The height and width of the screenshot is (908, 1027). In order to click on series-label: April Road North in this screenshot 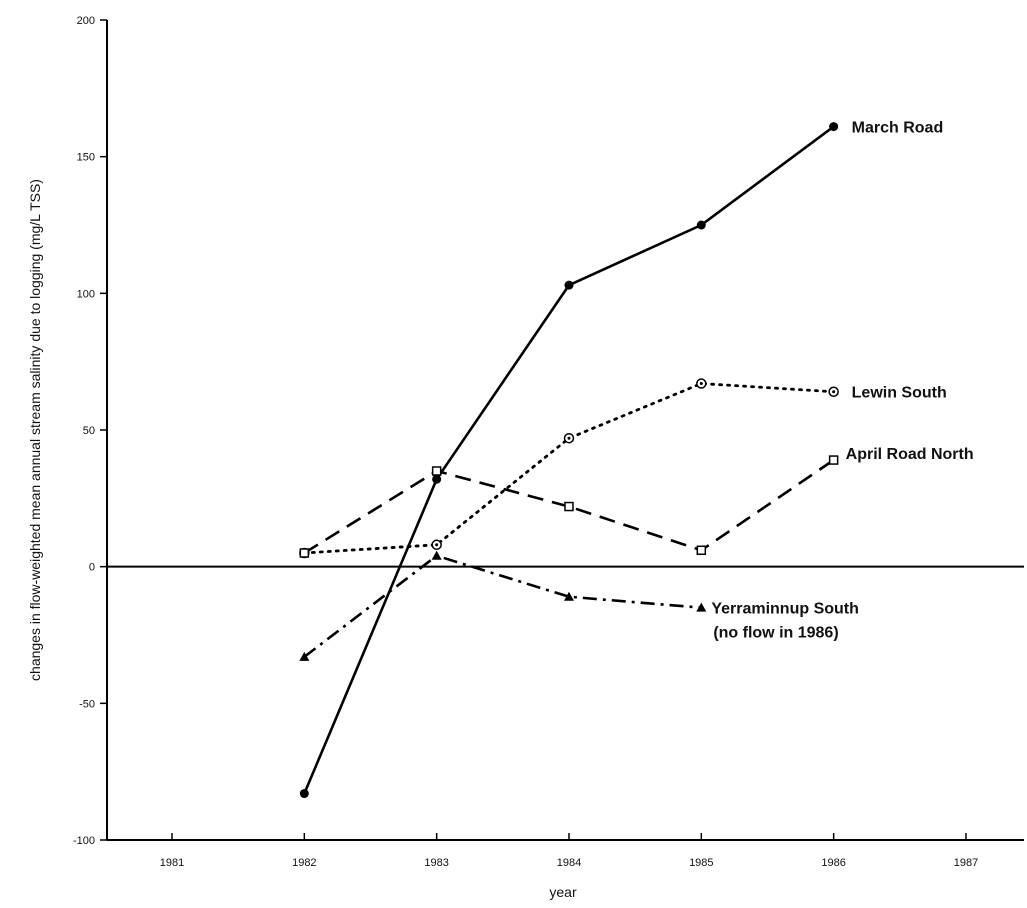, I will do `click(910, 454)`.